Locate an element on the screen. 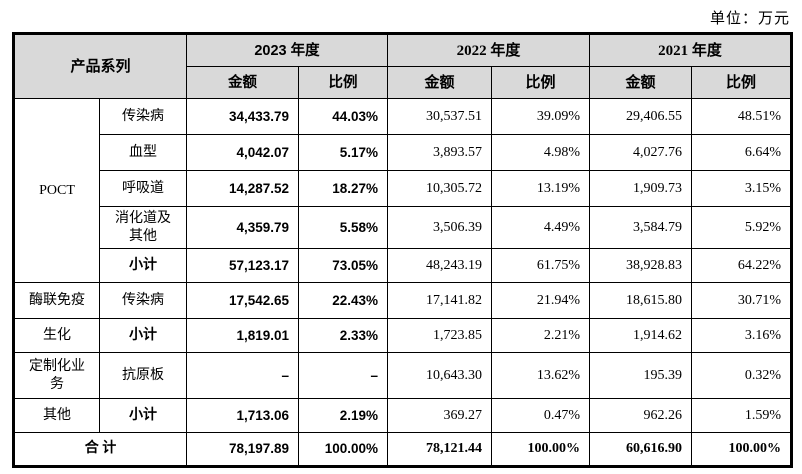  cell-ratio-2022: 4.49% is located at coordinates (540, 227).